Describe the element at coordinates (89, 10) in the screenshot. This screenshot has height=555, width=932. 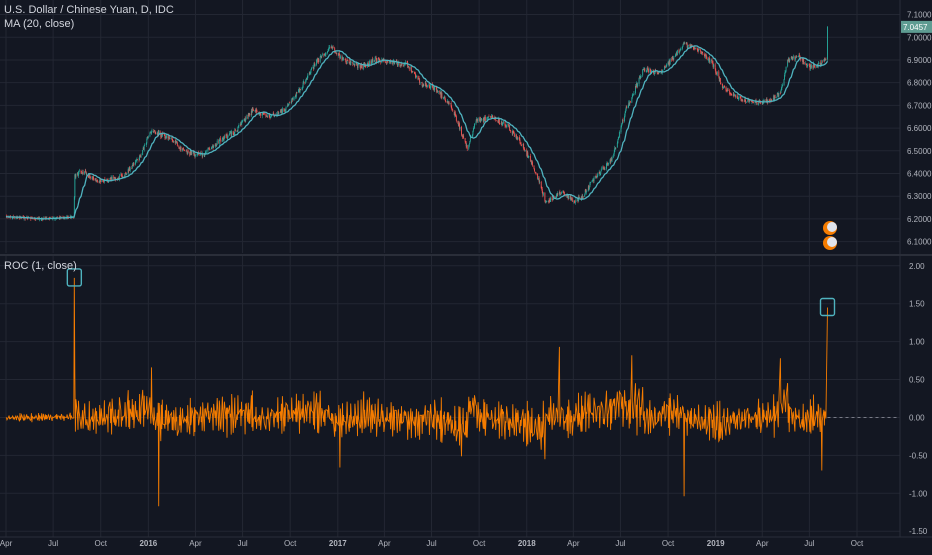
I see `symbol-title: U.S. Dollar / Chinese Yuan, D, IDC` at that location.